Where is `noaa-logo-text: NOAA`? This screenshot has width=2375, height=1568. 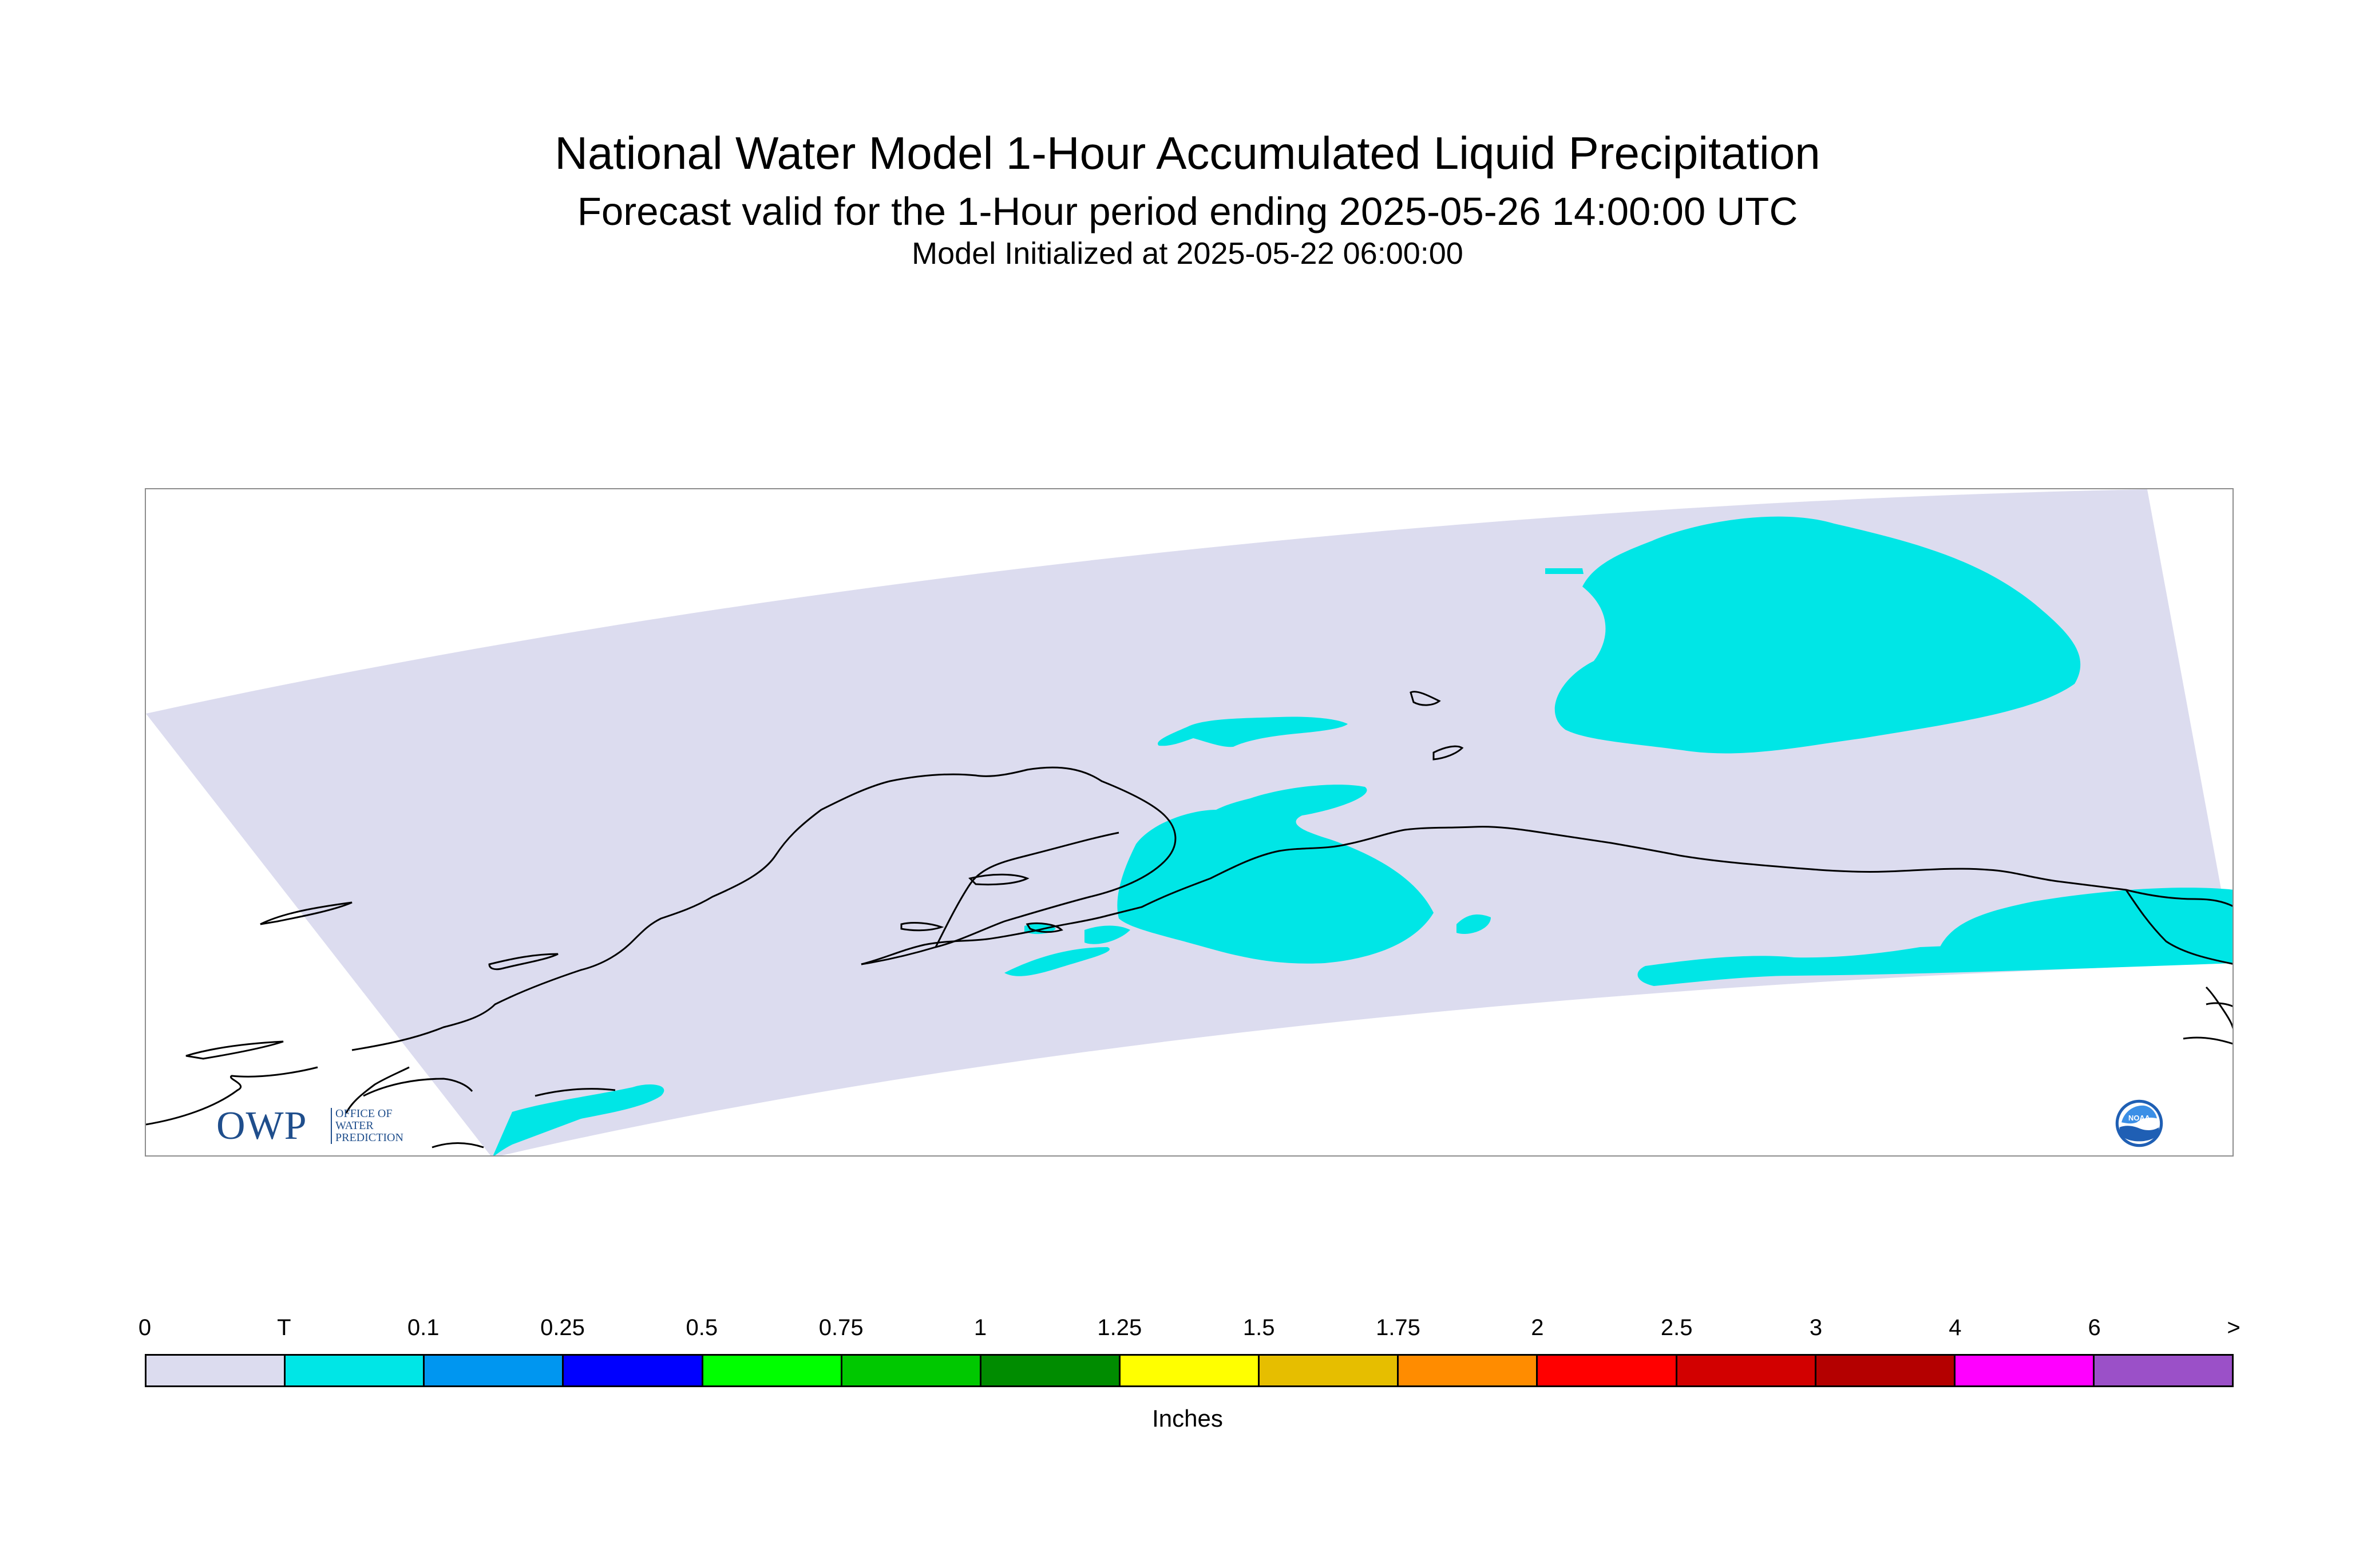
noaa-logo-text: NOAA is located at coordinates (2139, 1118).